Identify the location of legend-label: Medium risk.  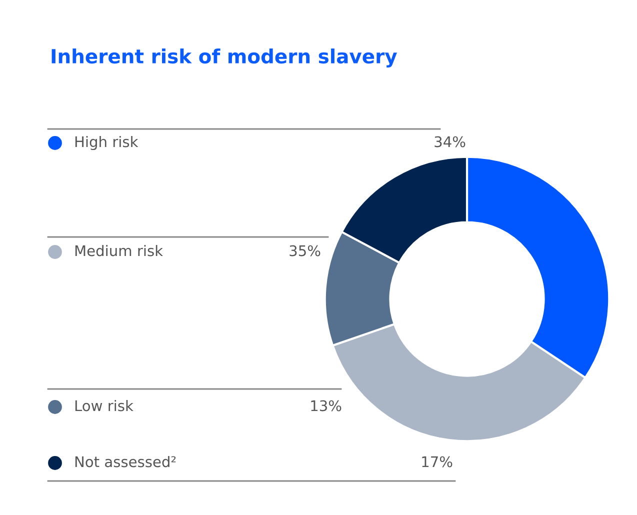
(119, 250).